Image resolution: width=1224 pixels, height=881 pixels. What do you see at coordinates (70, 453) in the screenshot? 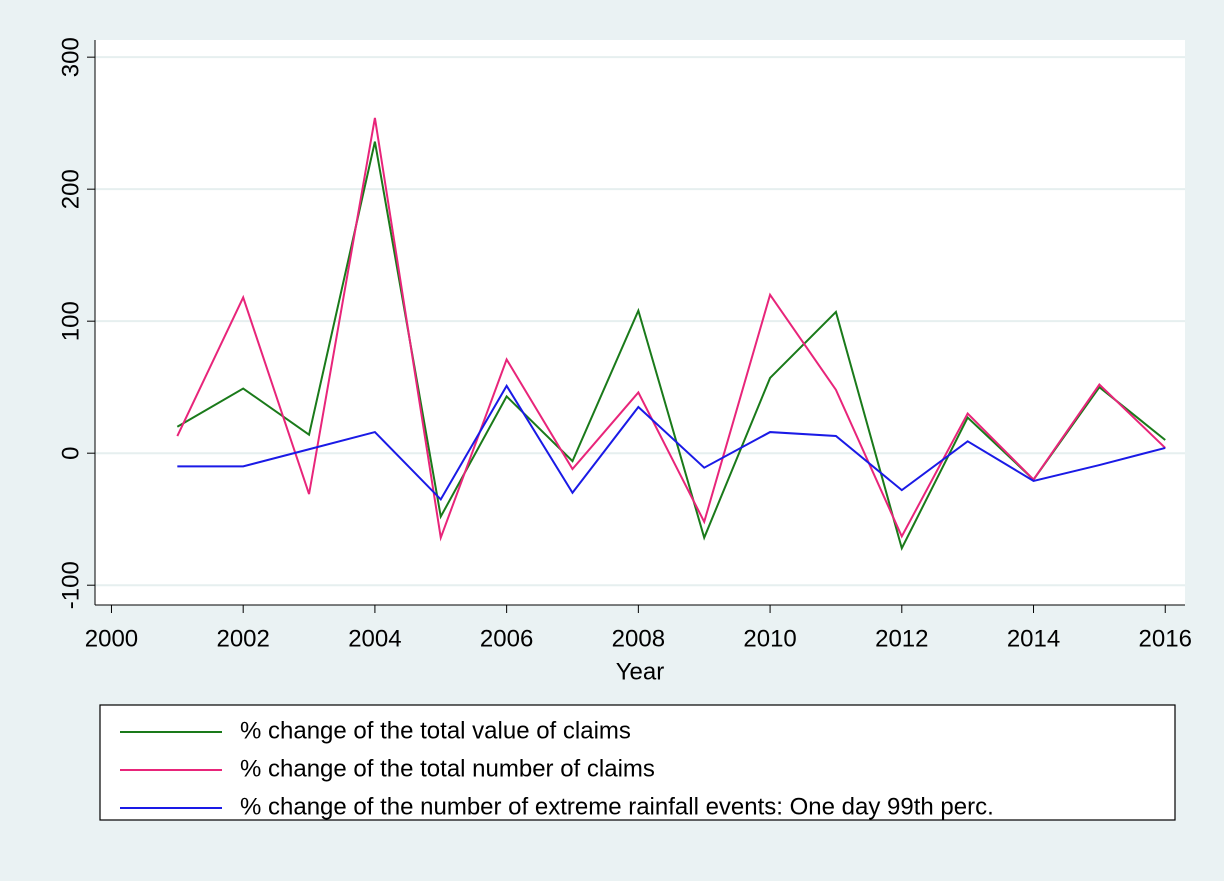
I see `y-tick-label: 0` at bounding box center [70, 453].